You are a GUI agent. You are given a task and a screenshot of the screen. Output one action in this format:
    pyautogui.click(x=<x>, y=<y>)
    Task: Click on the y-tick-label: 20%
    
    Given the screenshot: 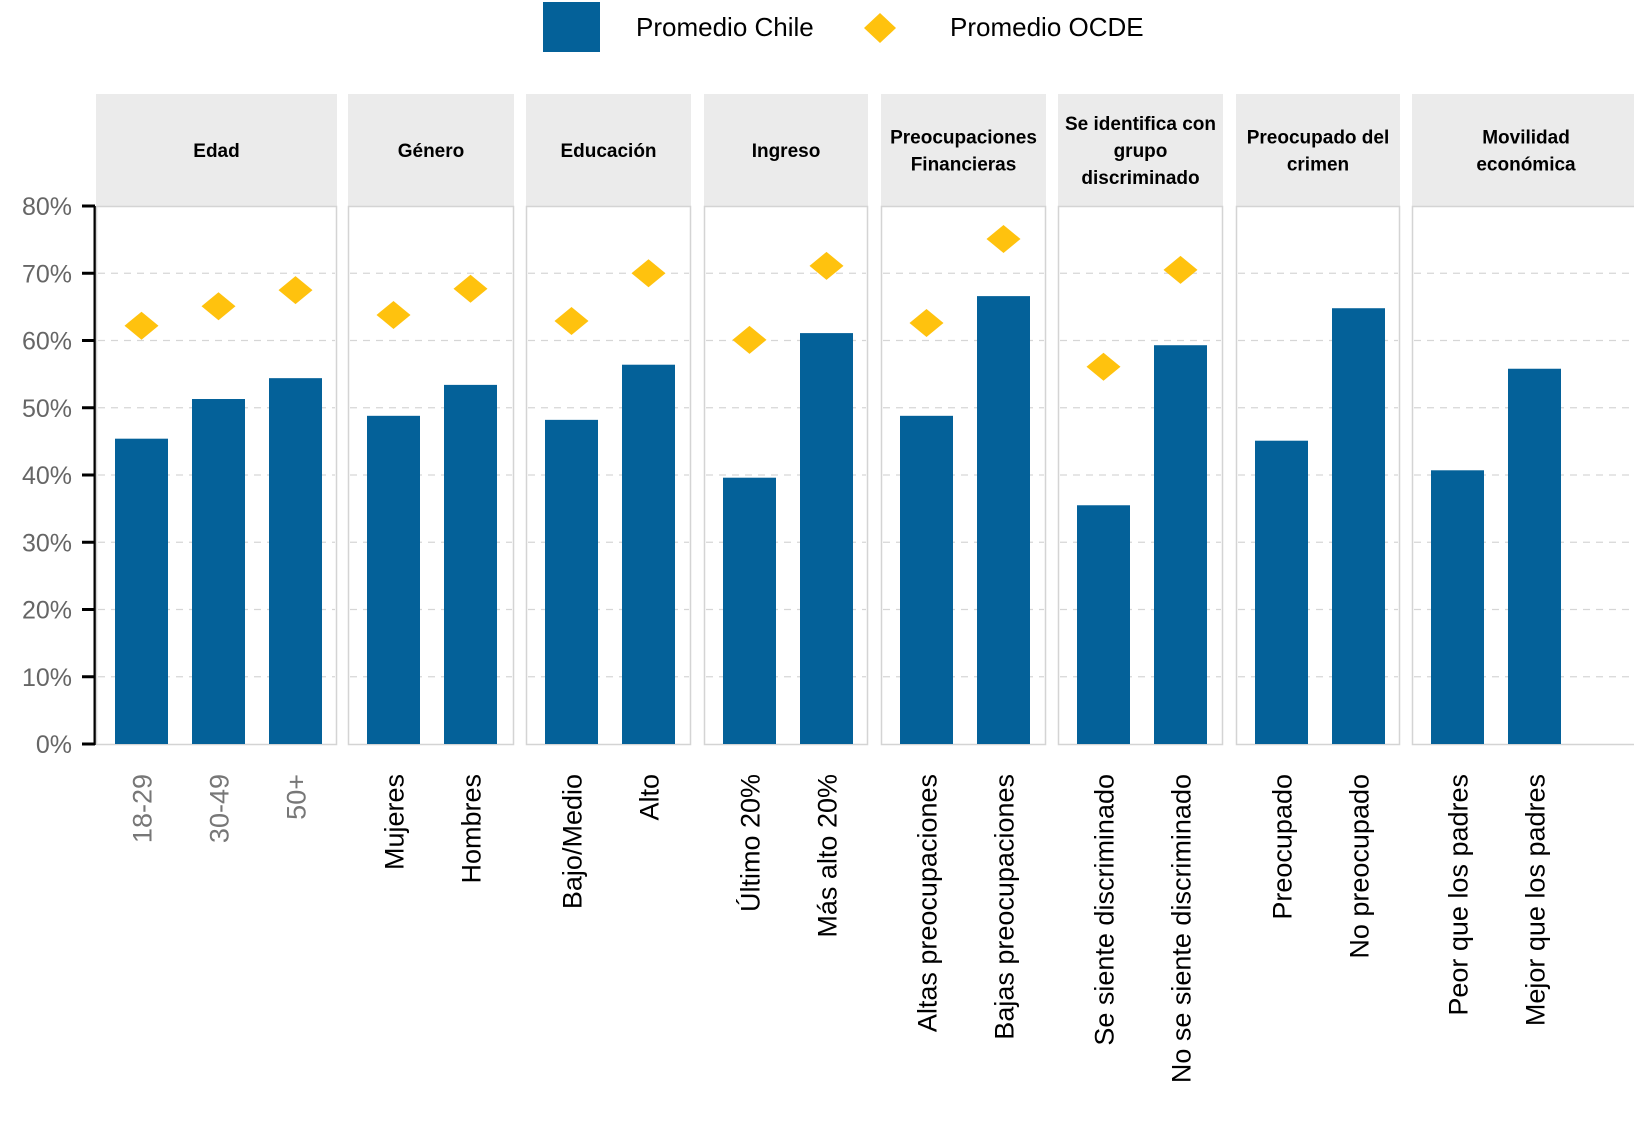 What is the action you would take?
    pyautogui.click(x=47, y=611)
    